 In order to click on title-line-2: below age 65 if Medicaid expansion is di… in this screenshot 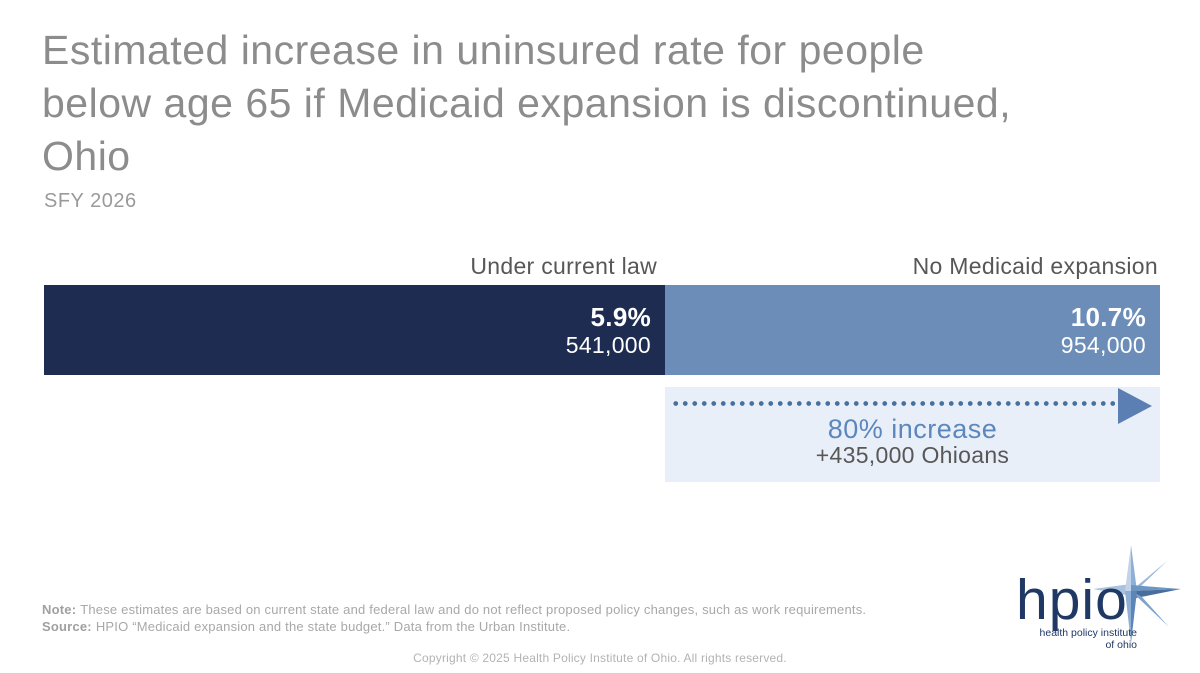, I will do `click(527, 103)`.